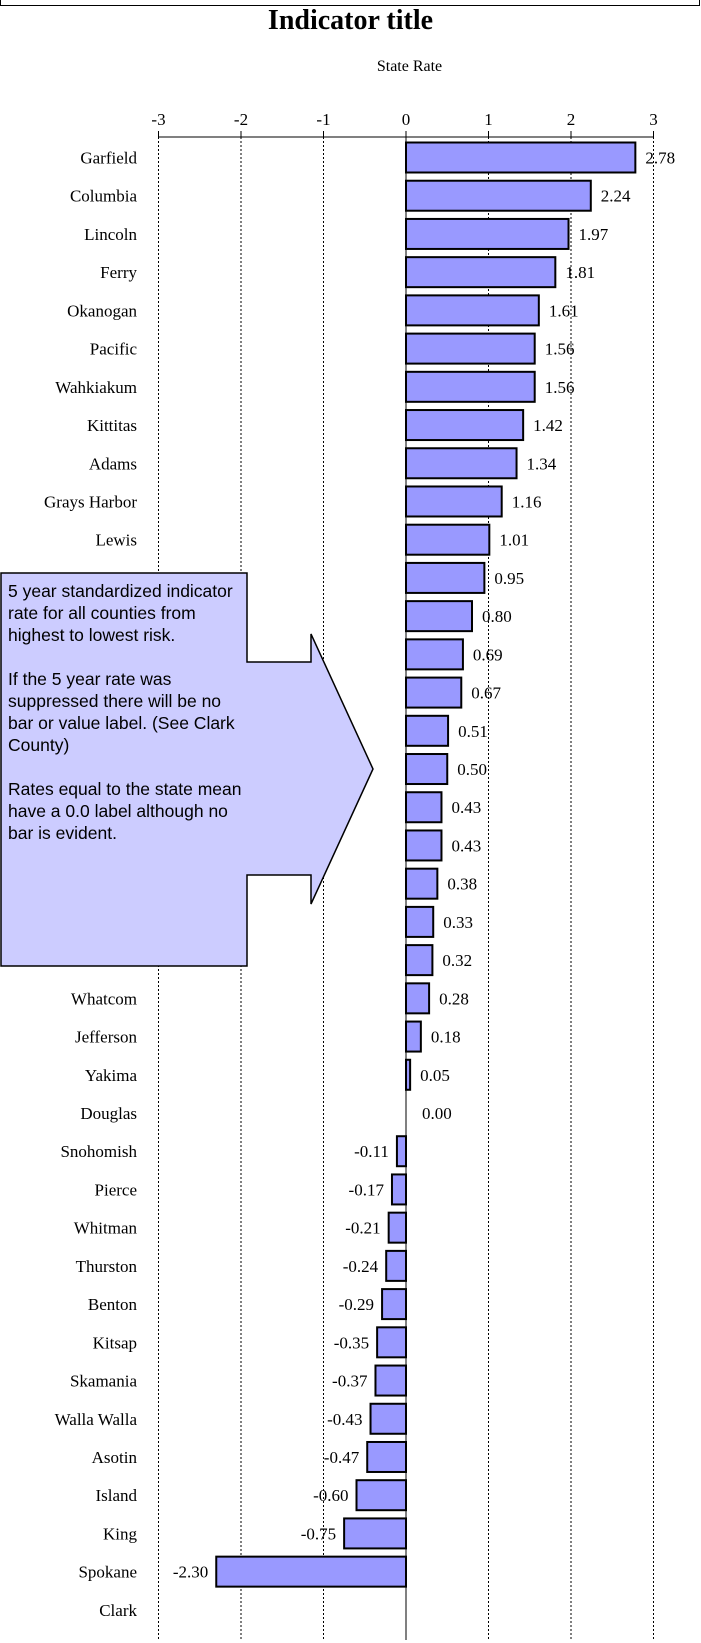 The image size is (701, 1643). Describe the element at coordinates (371, 1151) in the screenshot. I see `data-label: -0.11` at that location.